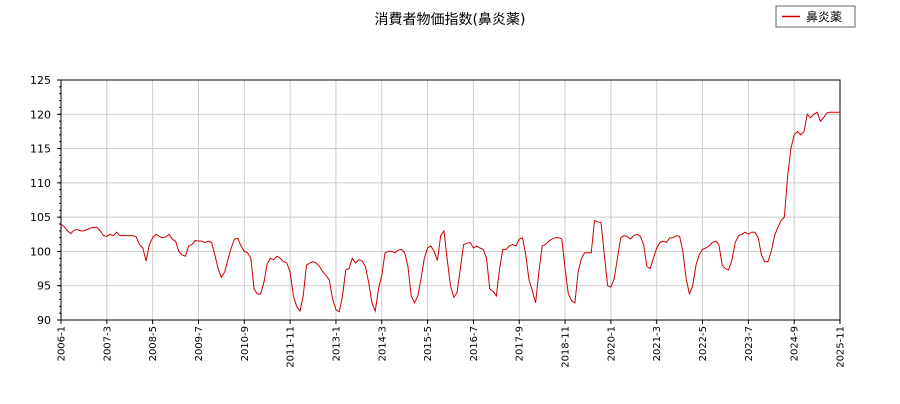  I want to click on y-tick-label: 90, so click(44, 320).